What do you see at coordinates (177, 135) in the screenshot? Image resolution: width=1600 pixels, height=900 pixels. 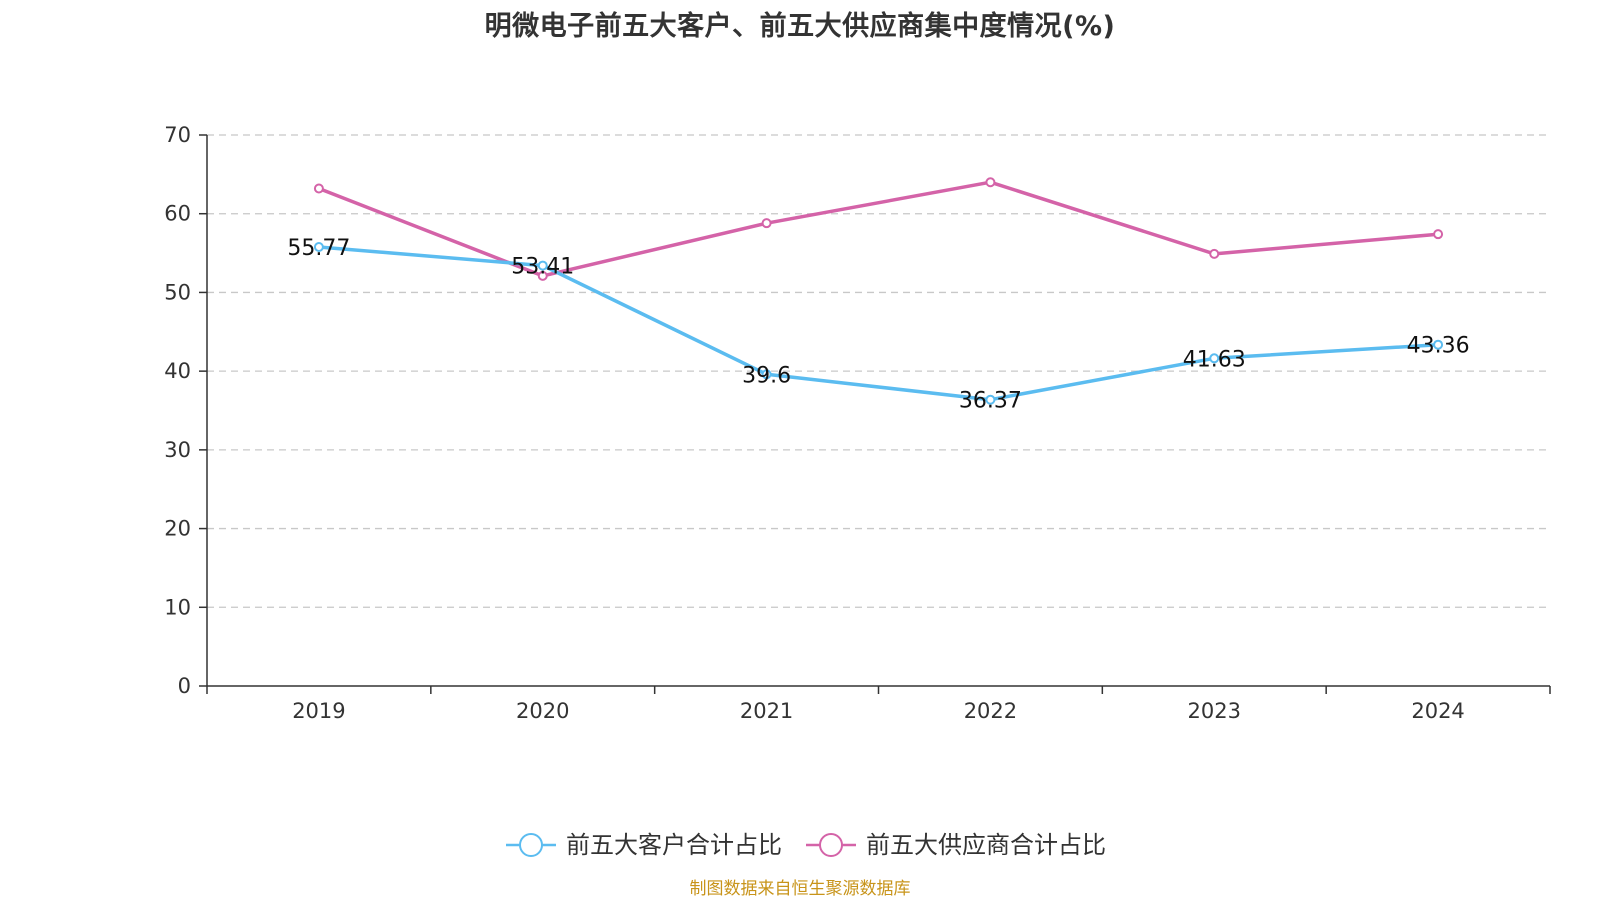 I see `y-tick-label: 70` at bounding box center [177, 135].